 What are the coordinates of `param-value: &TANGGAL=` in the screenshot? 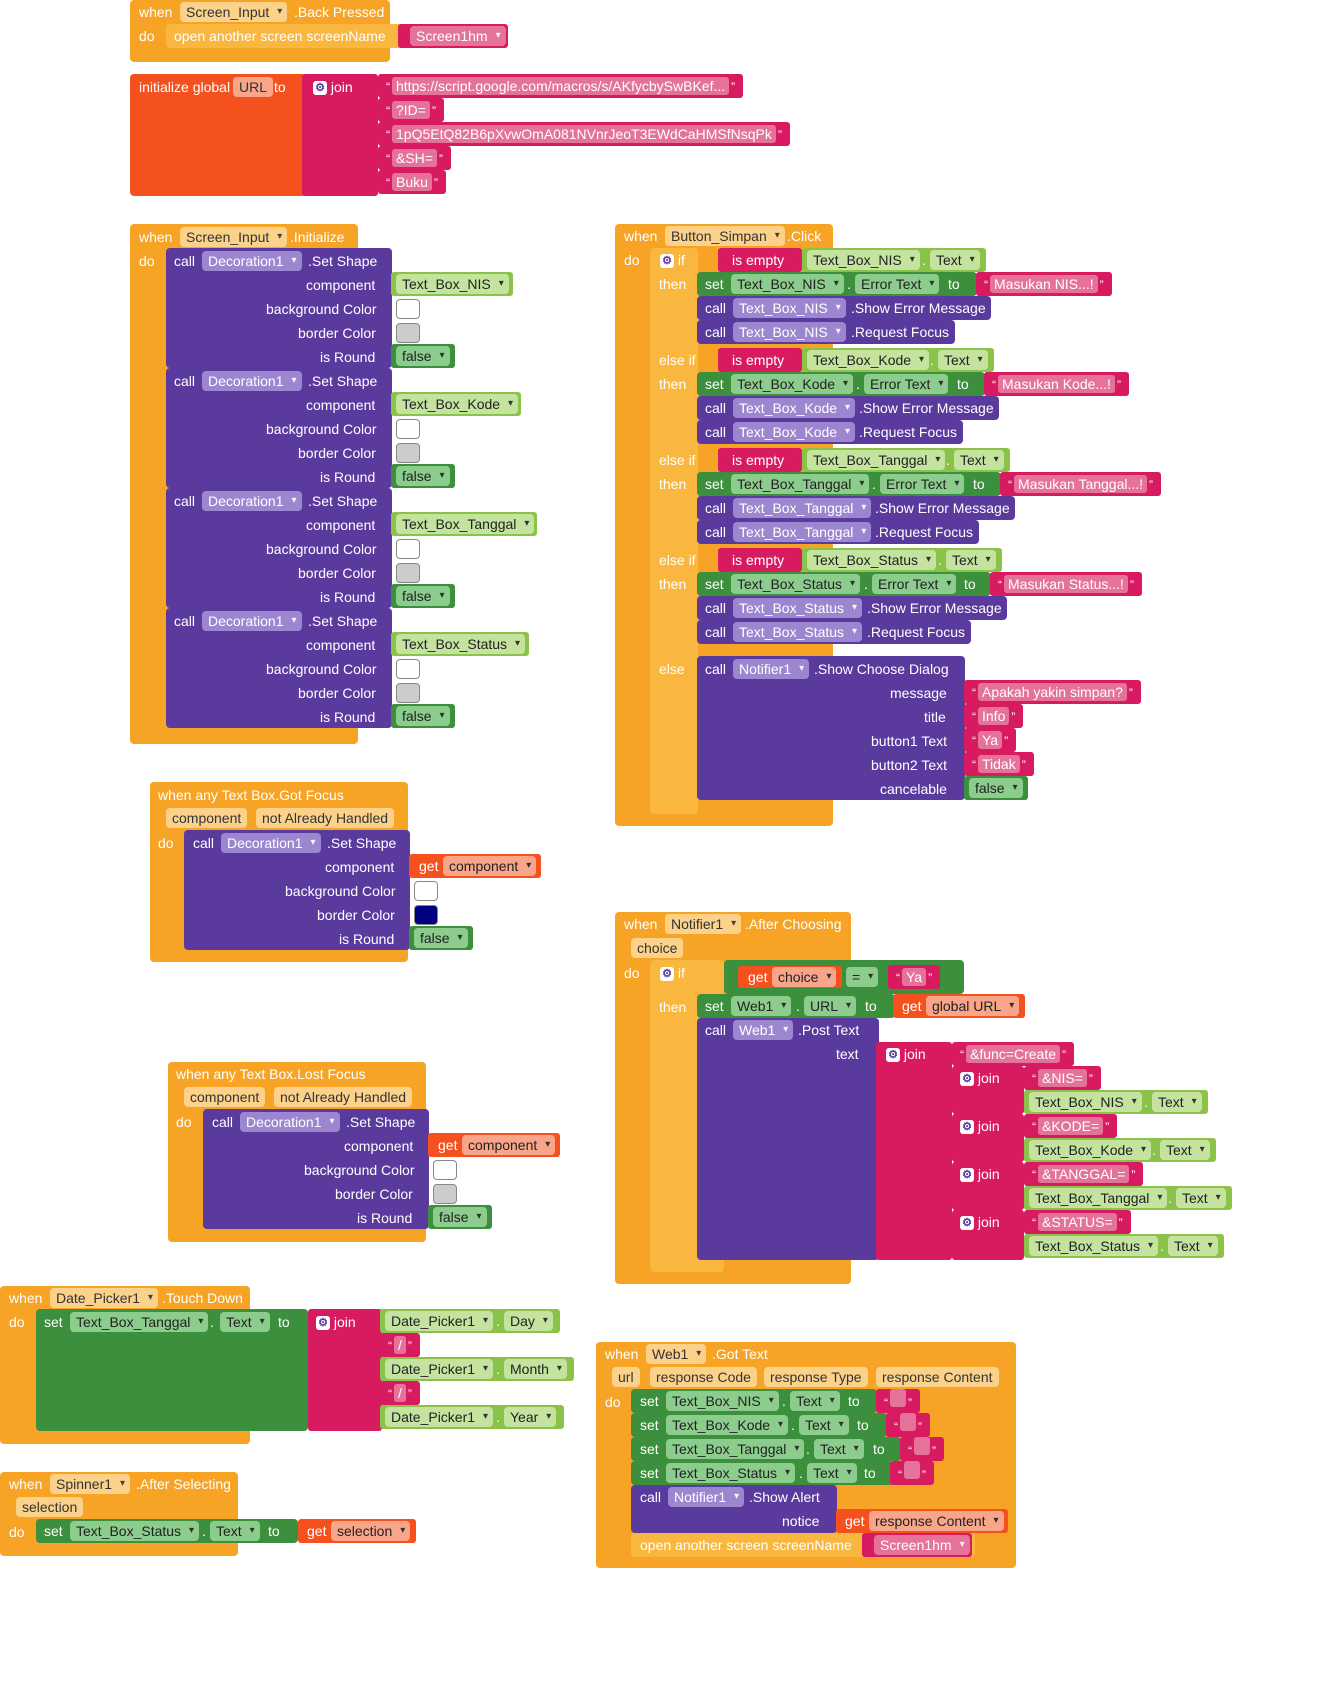 It's located at (1084, 1174).